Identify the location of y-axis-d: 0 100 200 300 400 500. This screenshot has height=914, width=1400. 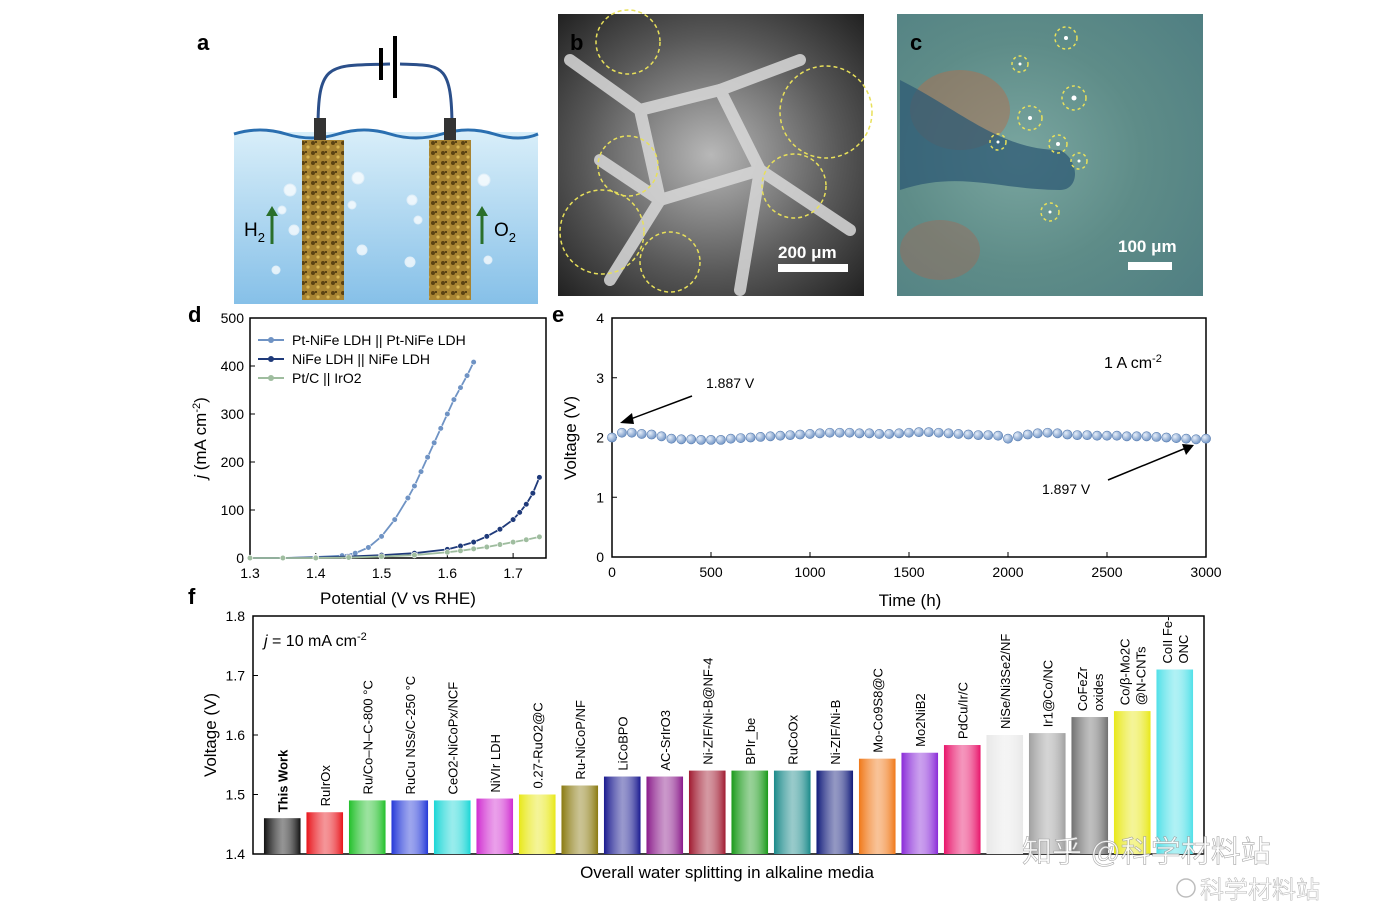
(238, 438).